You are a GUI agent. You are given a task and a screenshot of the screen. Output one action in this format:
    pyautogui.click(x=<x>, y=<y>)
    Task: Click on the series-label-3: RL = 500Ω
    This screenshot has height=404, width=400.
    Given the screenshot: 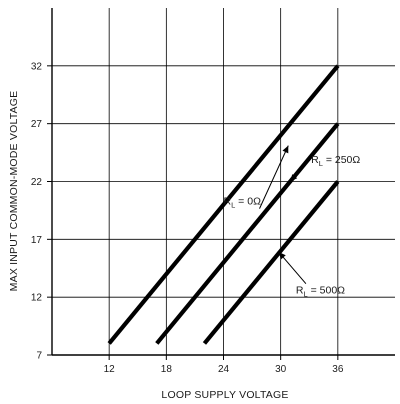 What is the action you would take?
    pyautogui.click(x=320, y=292)
    